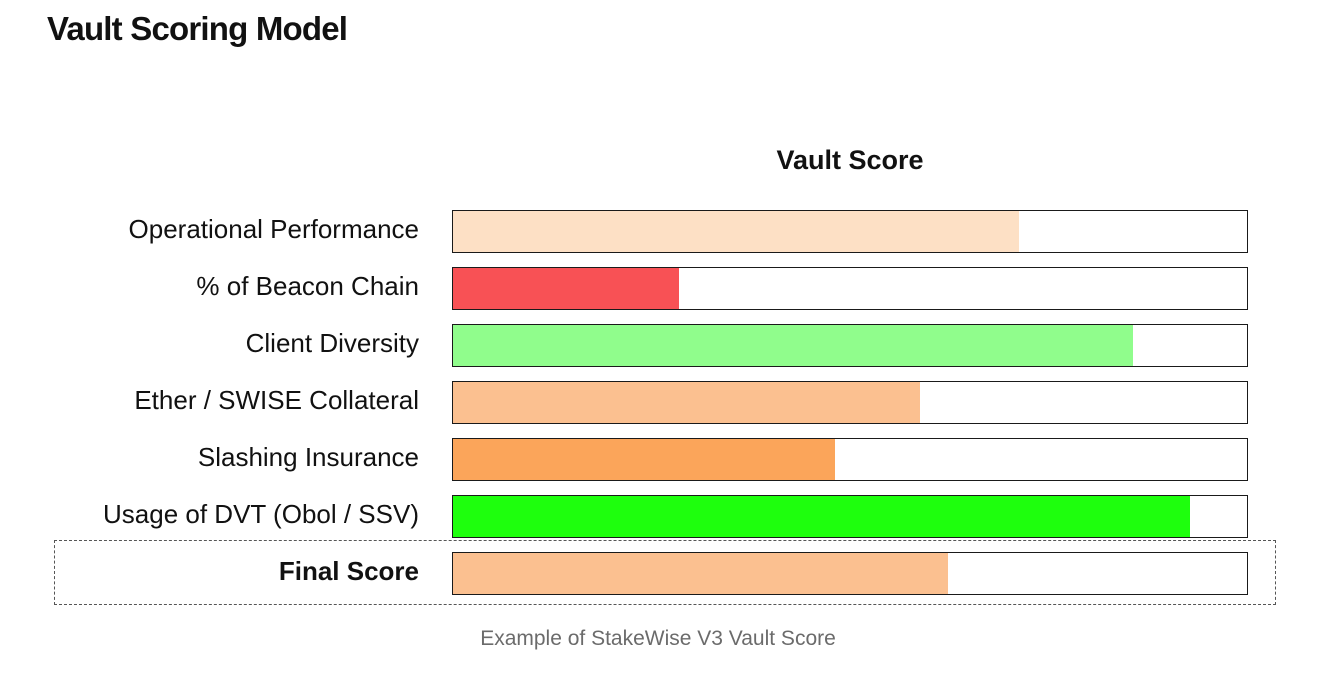  Describe the element at coordinates (261, 514) in the screenshot. I see `category-label: Usage of DVT (Obol / SSV)` at that location.